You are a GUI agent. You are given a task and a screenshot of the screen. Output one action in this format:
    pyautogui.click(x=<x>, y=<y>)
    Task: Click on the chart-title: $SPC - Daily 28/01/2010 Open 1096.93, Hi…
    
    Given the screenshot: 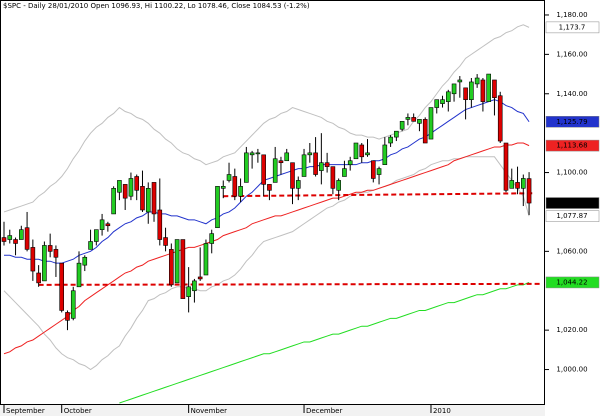 What is the action you would take?
    pyautogui.click(x=156, y=6)
    